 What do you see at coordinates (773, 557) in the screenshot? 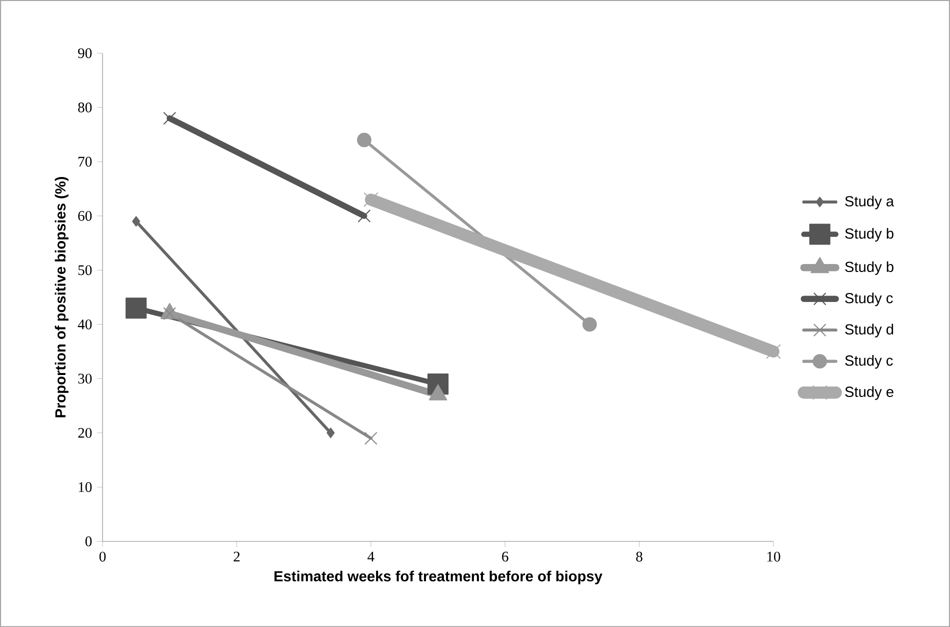
I see `x-tick-label: 10` at bounding box center [773, 557].